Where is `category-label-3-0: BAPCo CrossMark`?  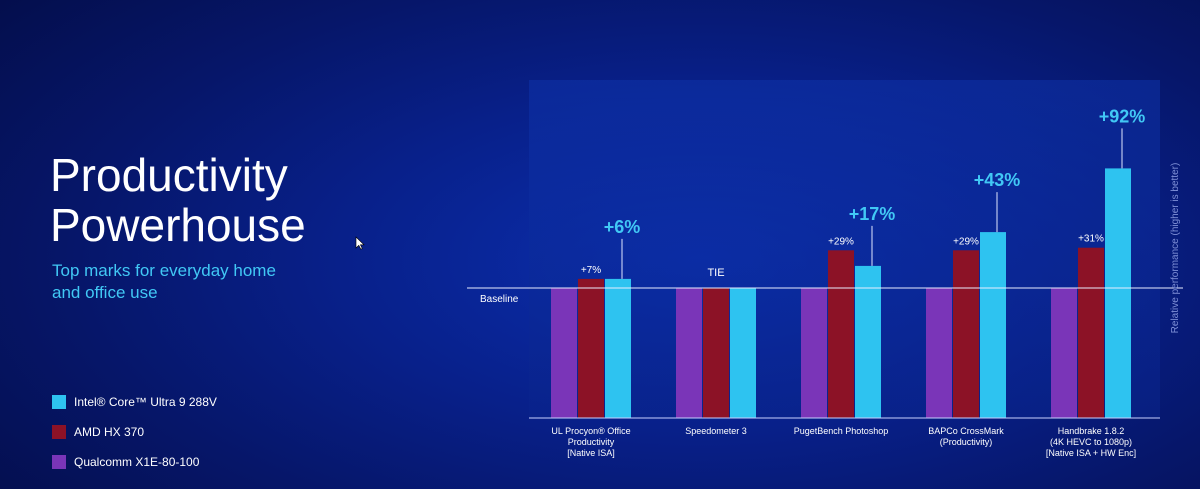
category-label-3-0: BAPCo CrossMark is located at coordinates (966, 431).